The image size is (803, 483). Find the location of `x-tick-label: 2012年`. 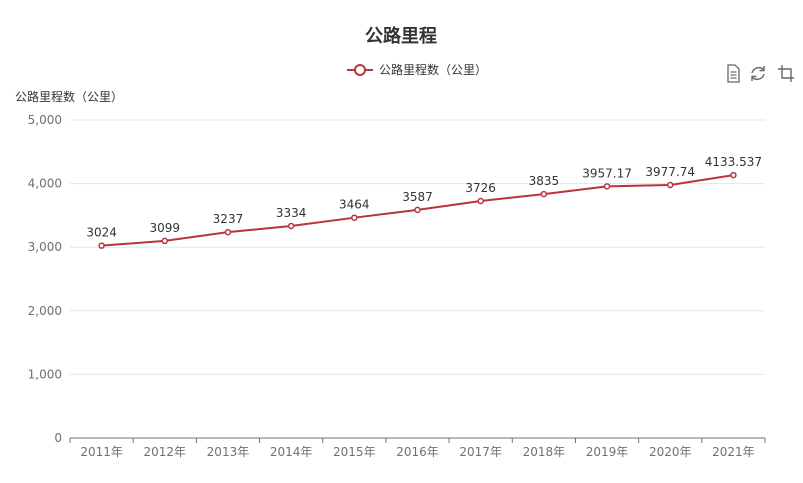

x-tick-label: 2012年 is located at coordinates (164, 452).